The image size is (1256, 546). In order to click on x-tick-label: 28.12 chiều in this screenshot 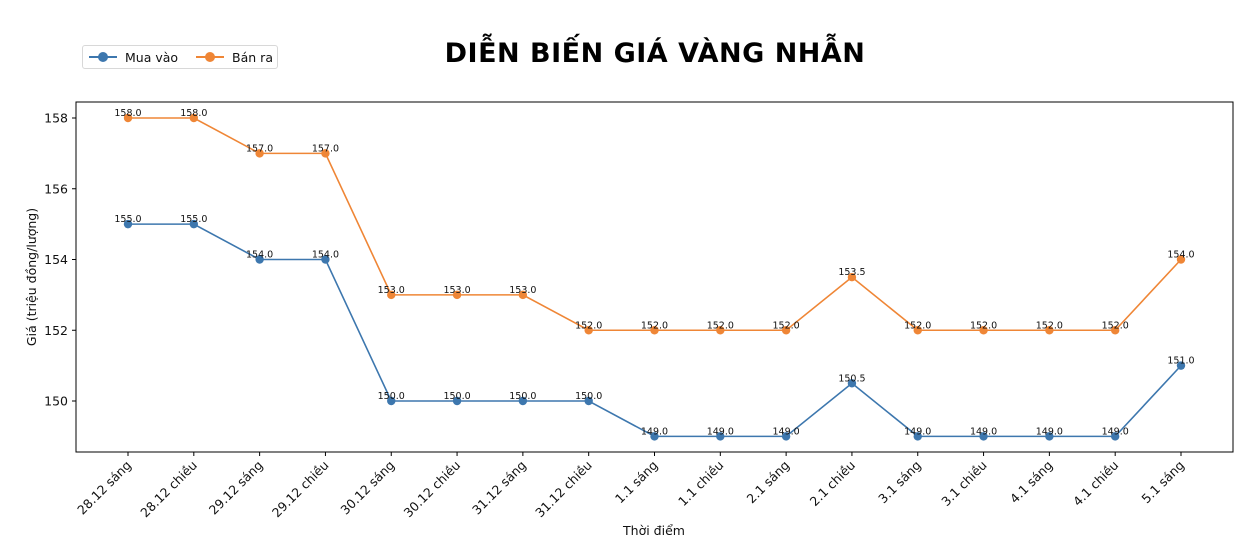, I will do `click(168, 489)`.